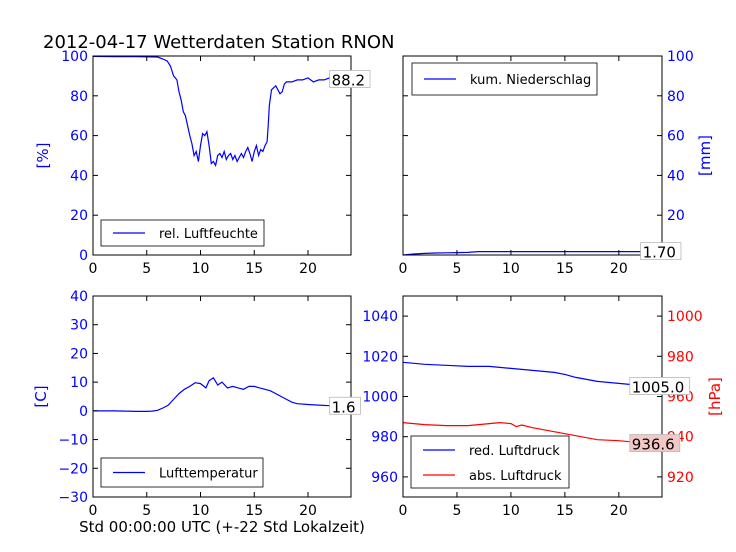 This screenshot has width=736, height=552. What do you see at coordinates (515, 476) in the screenshot?
I see `legend-label: abs. Luftdruck` at bounding box center [515, 476].